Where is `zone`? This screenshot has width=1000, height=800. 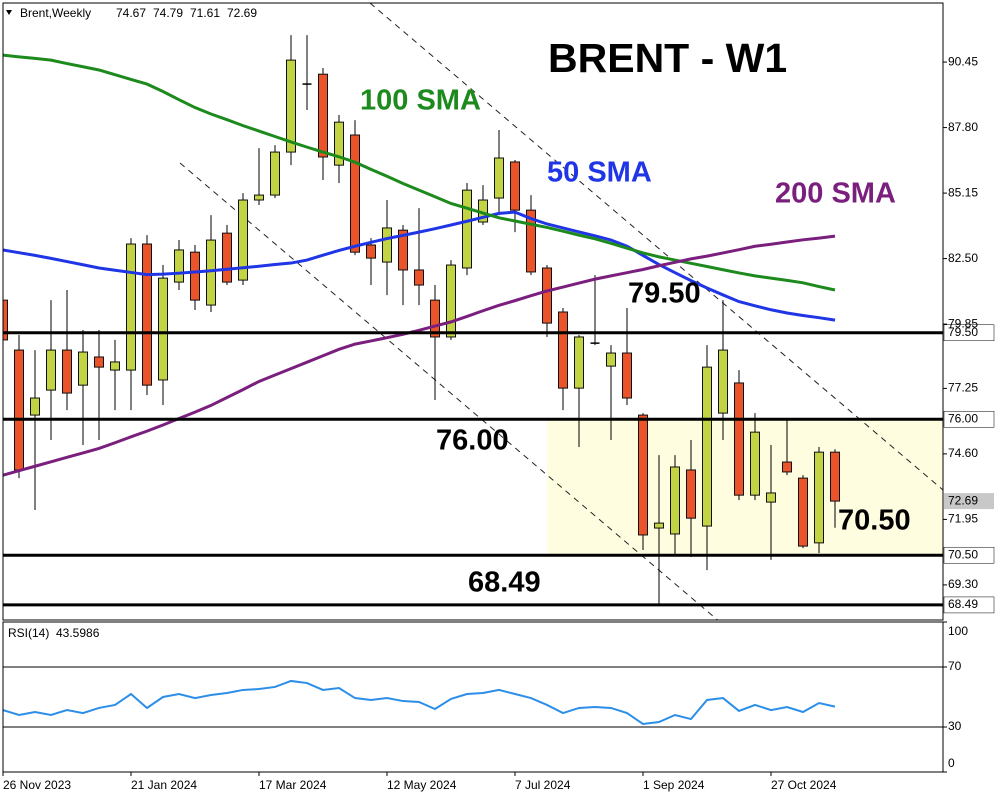
zone is located at coordinates (745, 487).